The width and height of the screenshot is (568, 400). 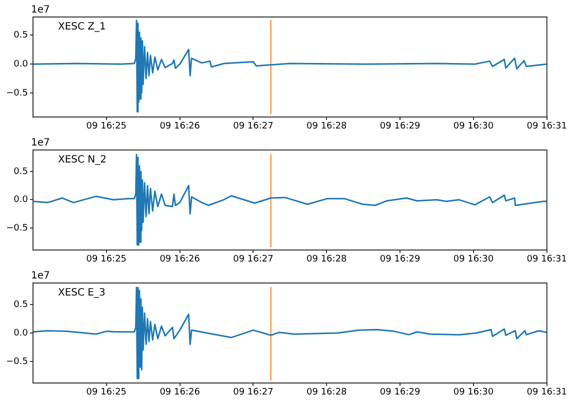 I want to click on text: XESC N_2, so click(x=82, y=160).